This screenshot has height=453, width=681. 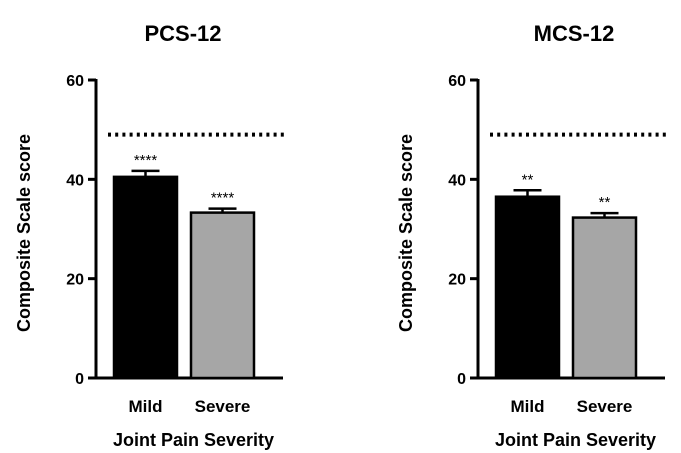 What do you see at coordinates (146, 160) in the screenshot?
I see `significance-label-mild: ****` at bounding box center [146, 160].